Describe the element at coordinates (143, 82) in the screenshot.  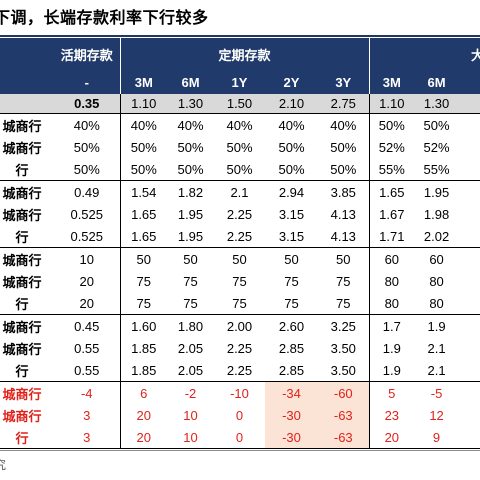
I see `sub-3m: 3M` at that location.